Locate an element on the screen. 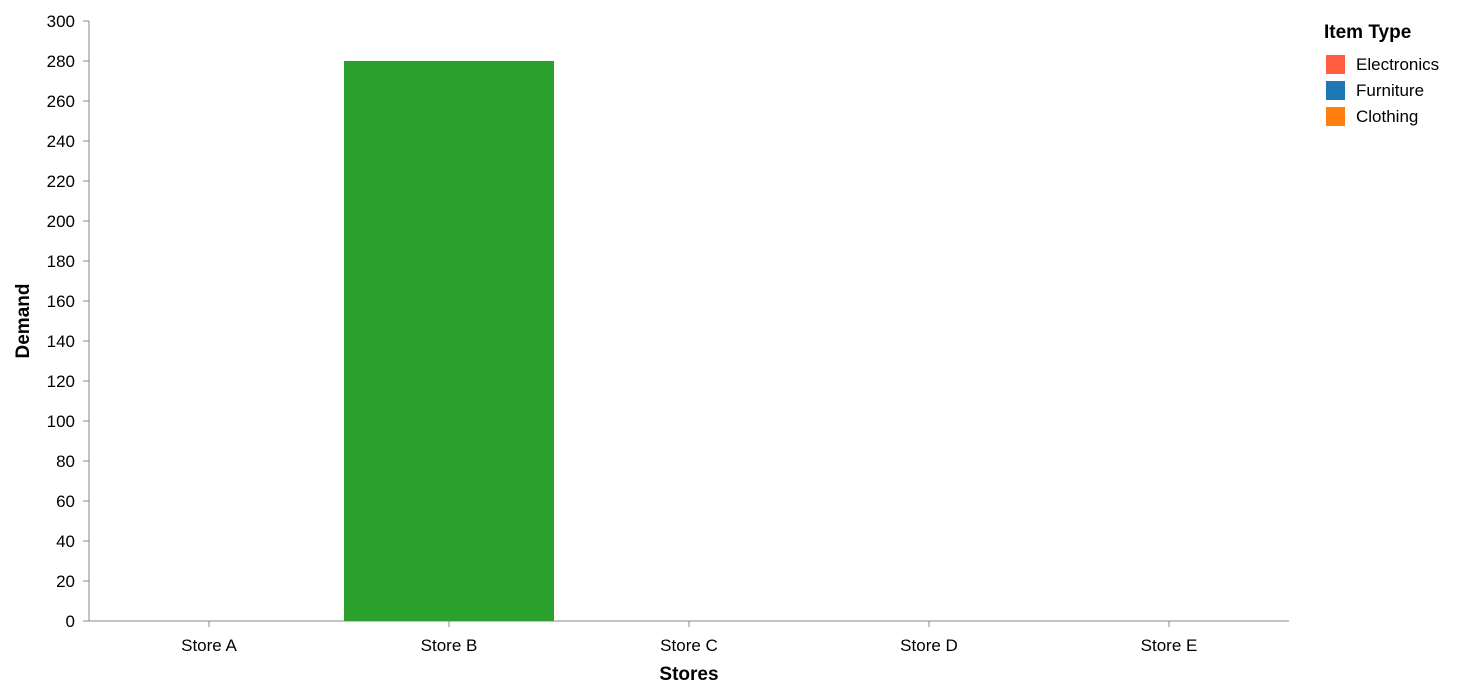  y-tick-label: 160 is located at coordinates (61, 301).